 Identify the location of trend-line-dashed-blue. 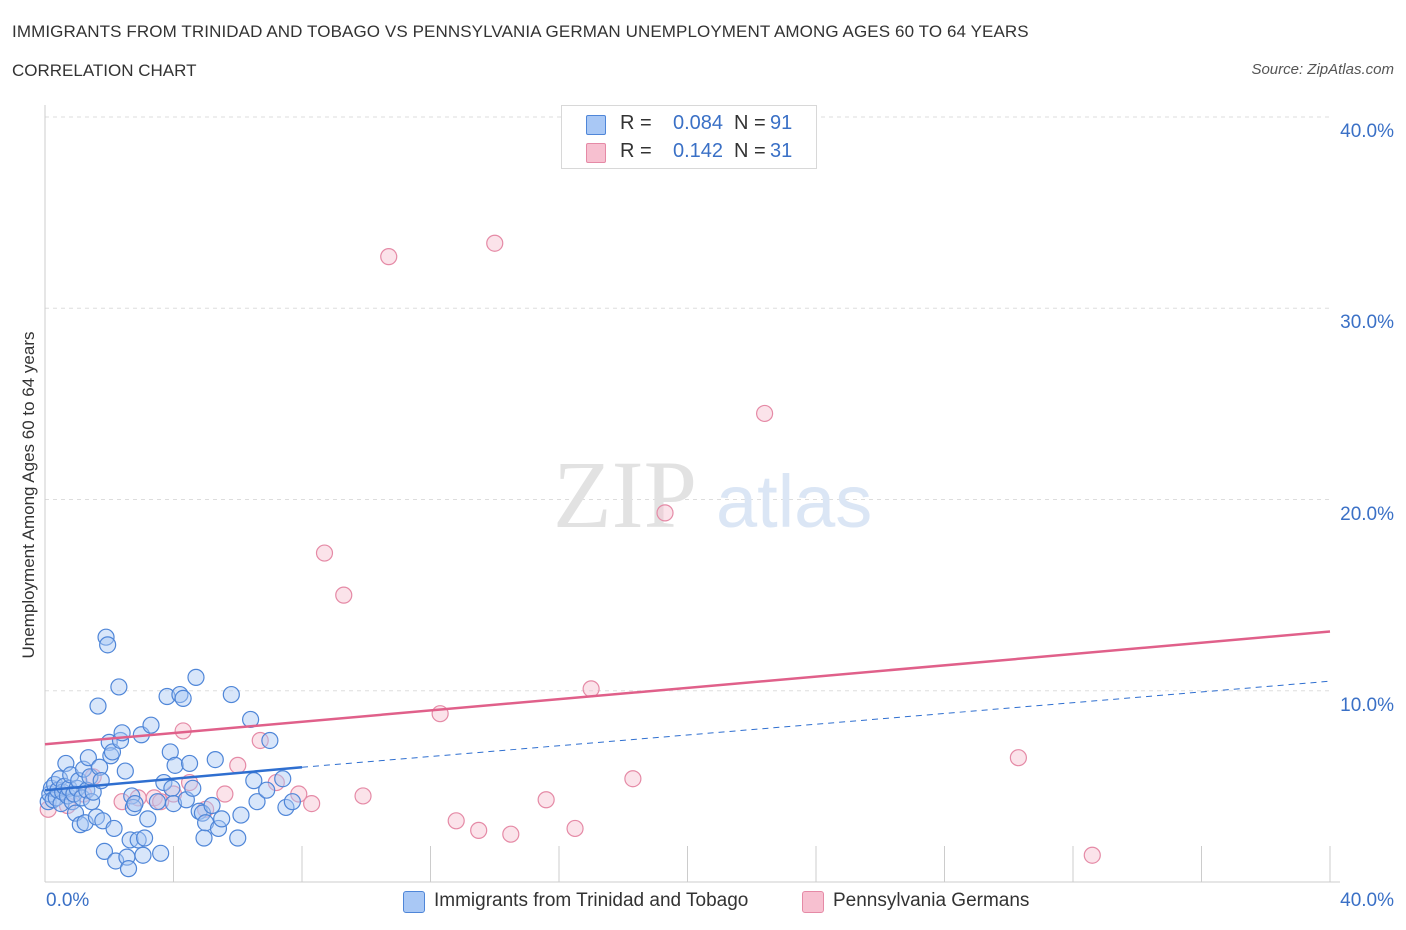
(816, 724).